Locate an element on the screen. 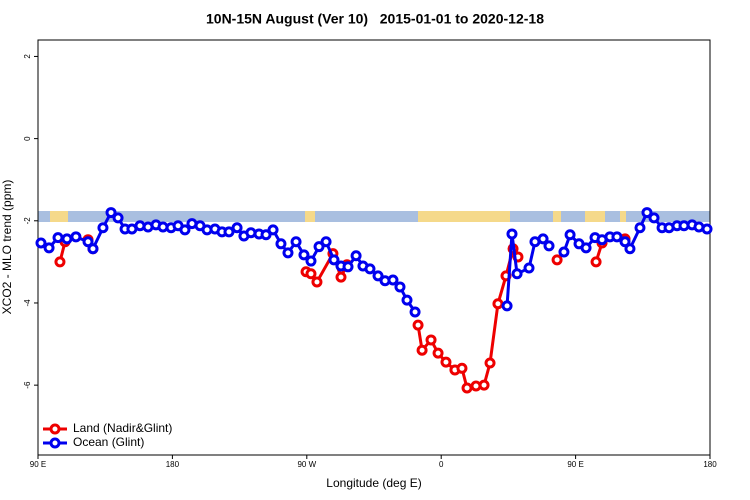 The image size is (750, 500). y-tick-label: -4 is located at coordinates (27, 303).